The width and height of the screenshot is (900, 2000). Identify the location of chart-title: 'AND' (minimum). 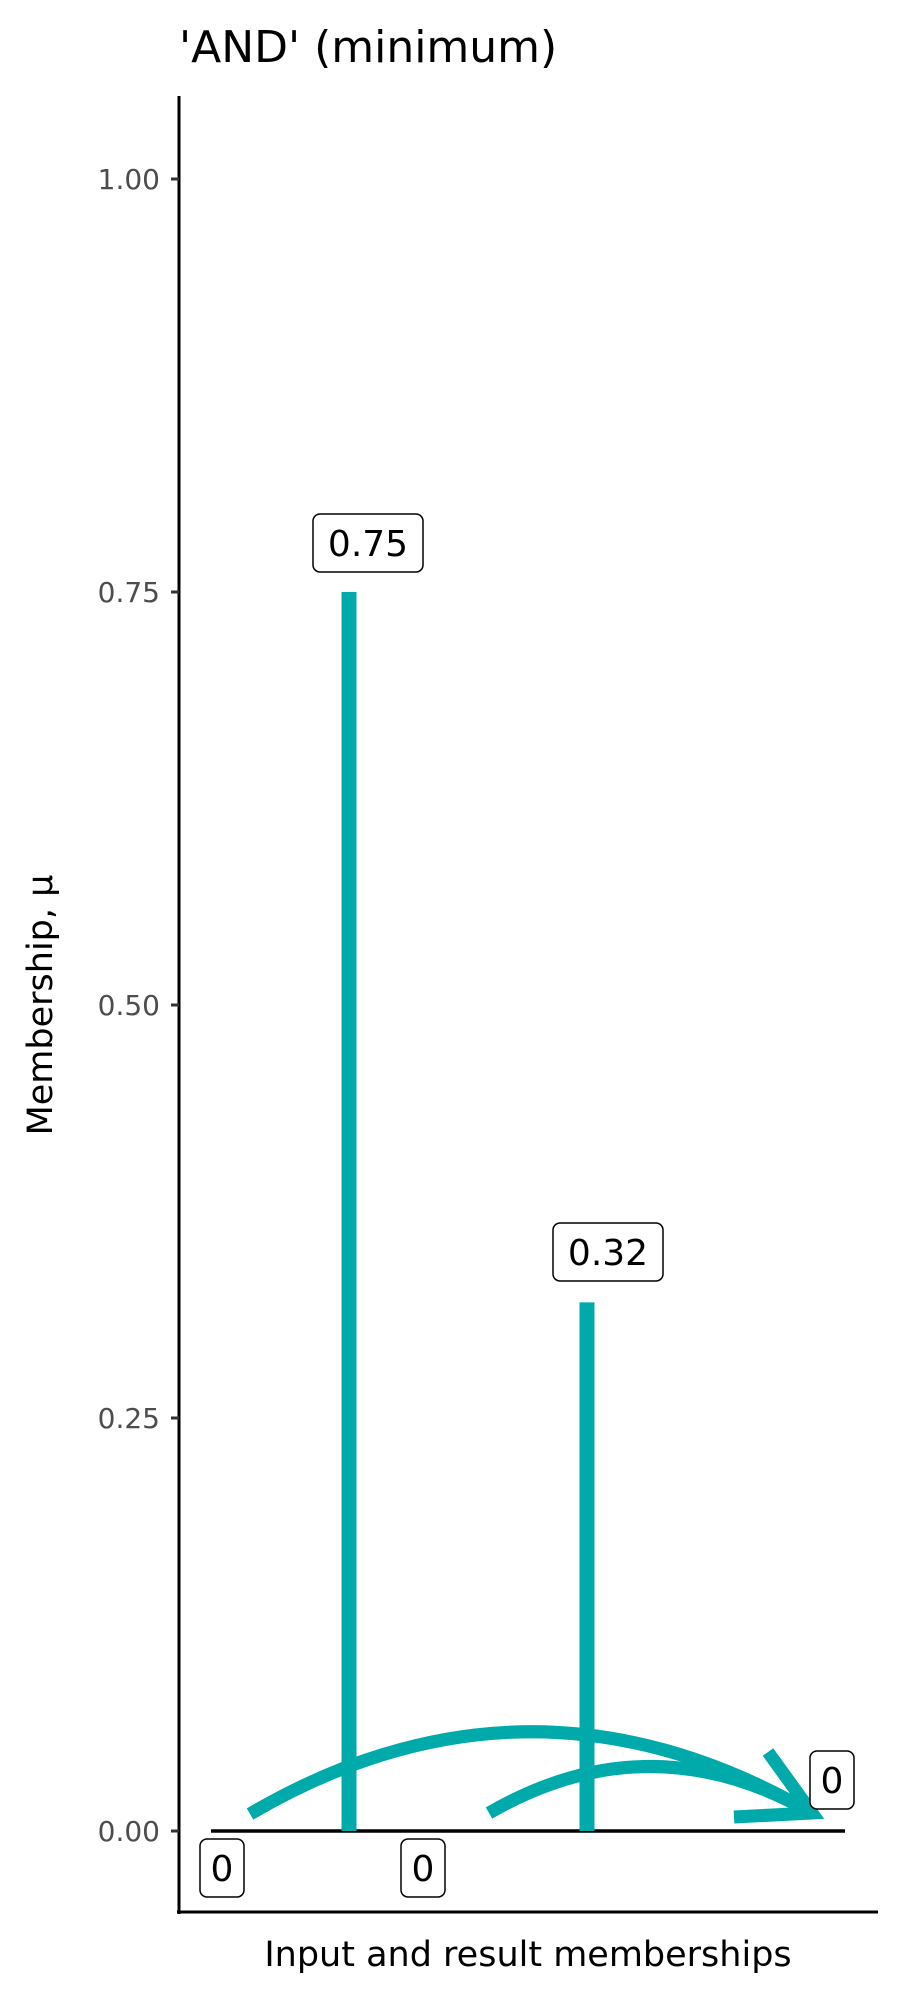
(368, 47).